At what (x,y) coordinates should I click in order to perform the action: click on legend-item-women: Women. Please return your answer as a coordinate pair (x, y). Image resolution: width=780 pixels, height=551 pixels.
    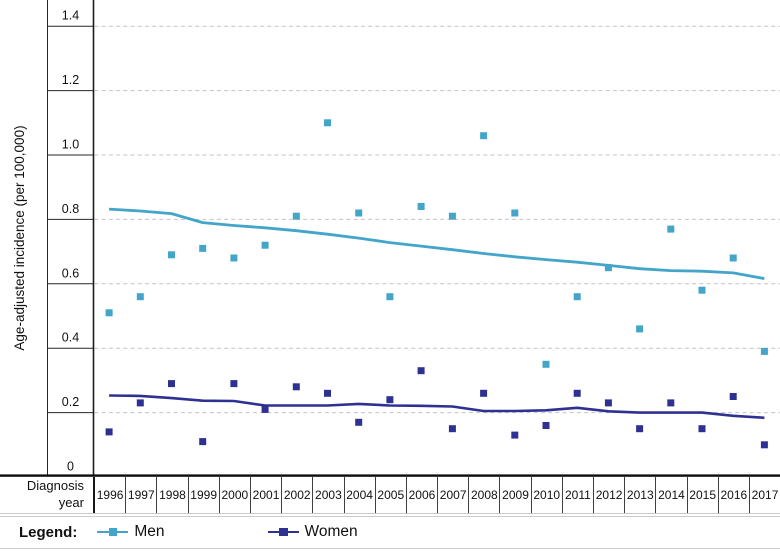
    Looking at the image, I should click on (312, 532).